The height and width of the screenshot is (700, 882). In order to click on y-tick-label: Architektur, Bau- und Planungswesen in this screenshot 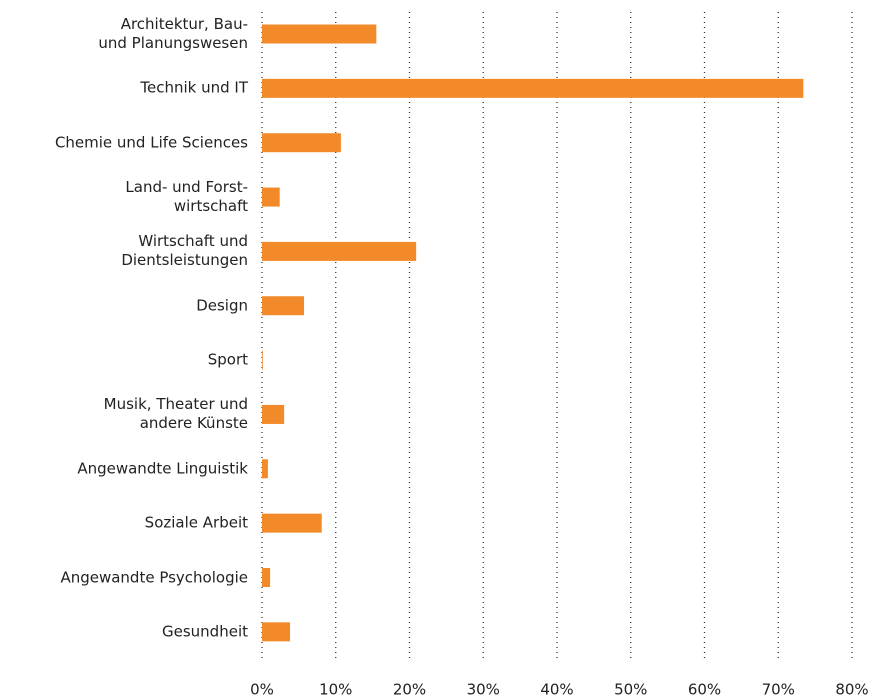, I will do `click(173, 33)`.